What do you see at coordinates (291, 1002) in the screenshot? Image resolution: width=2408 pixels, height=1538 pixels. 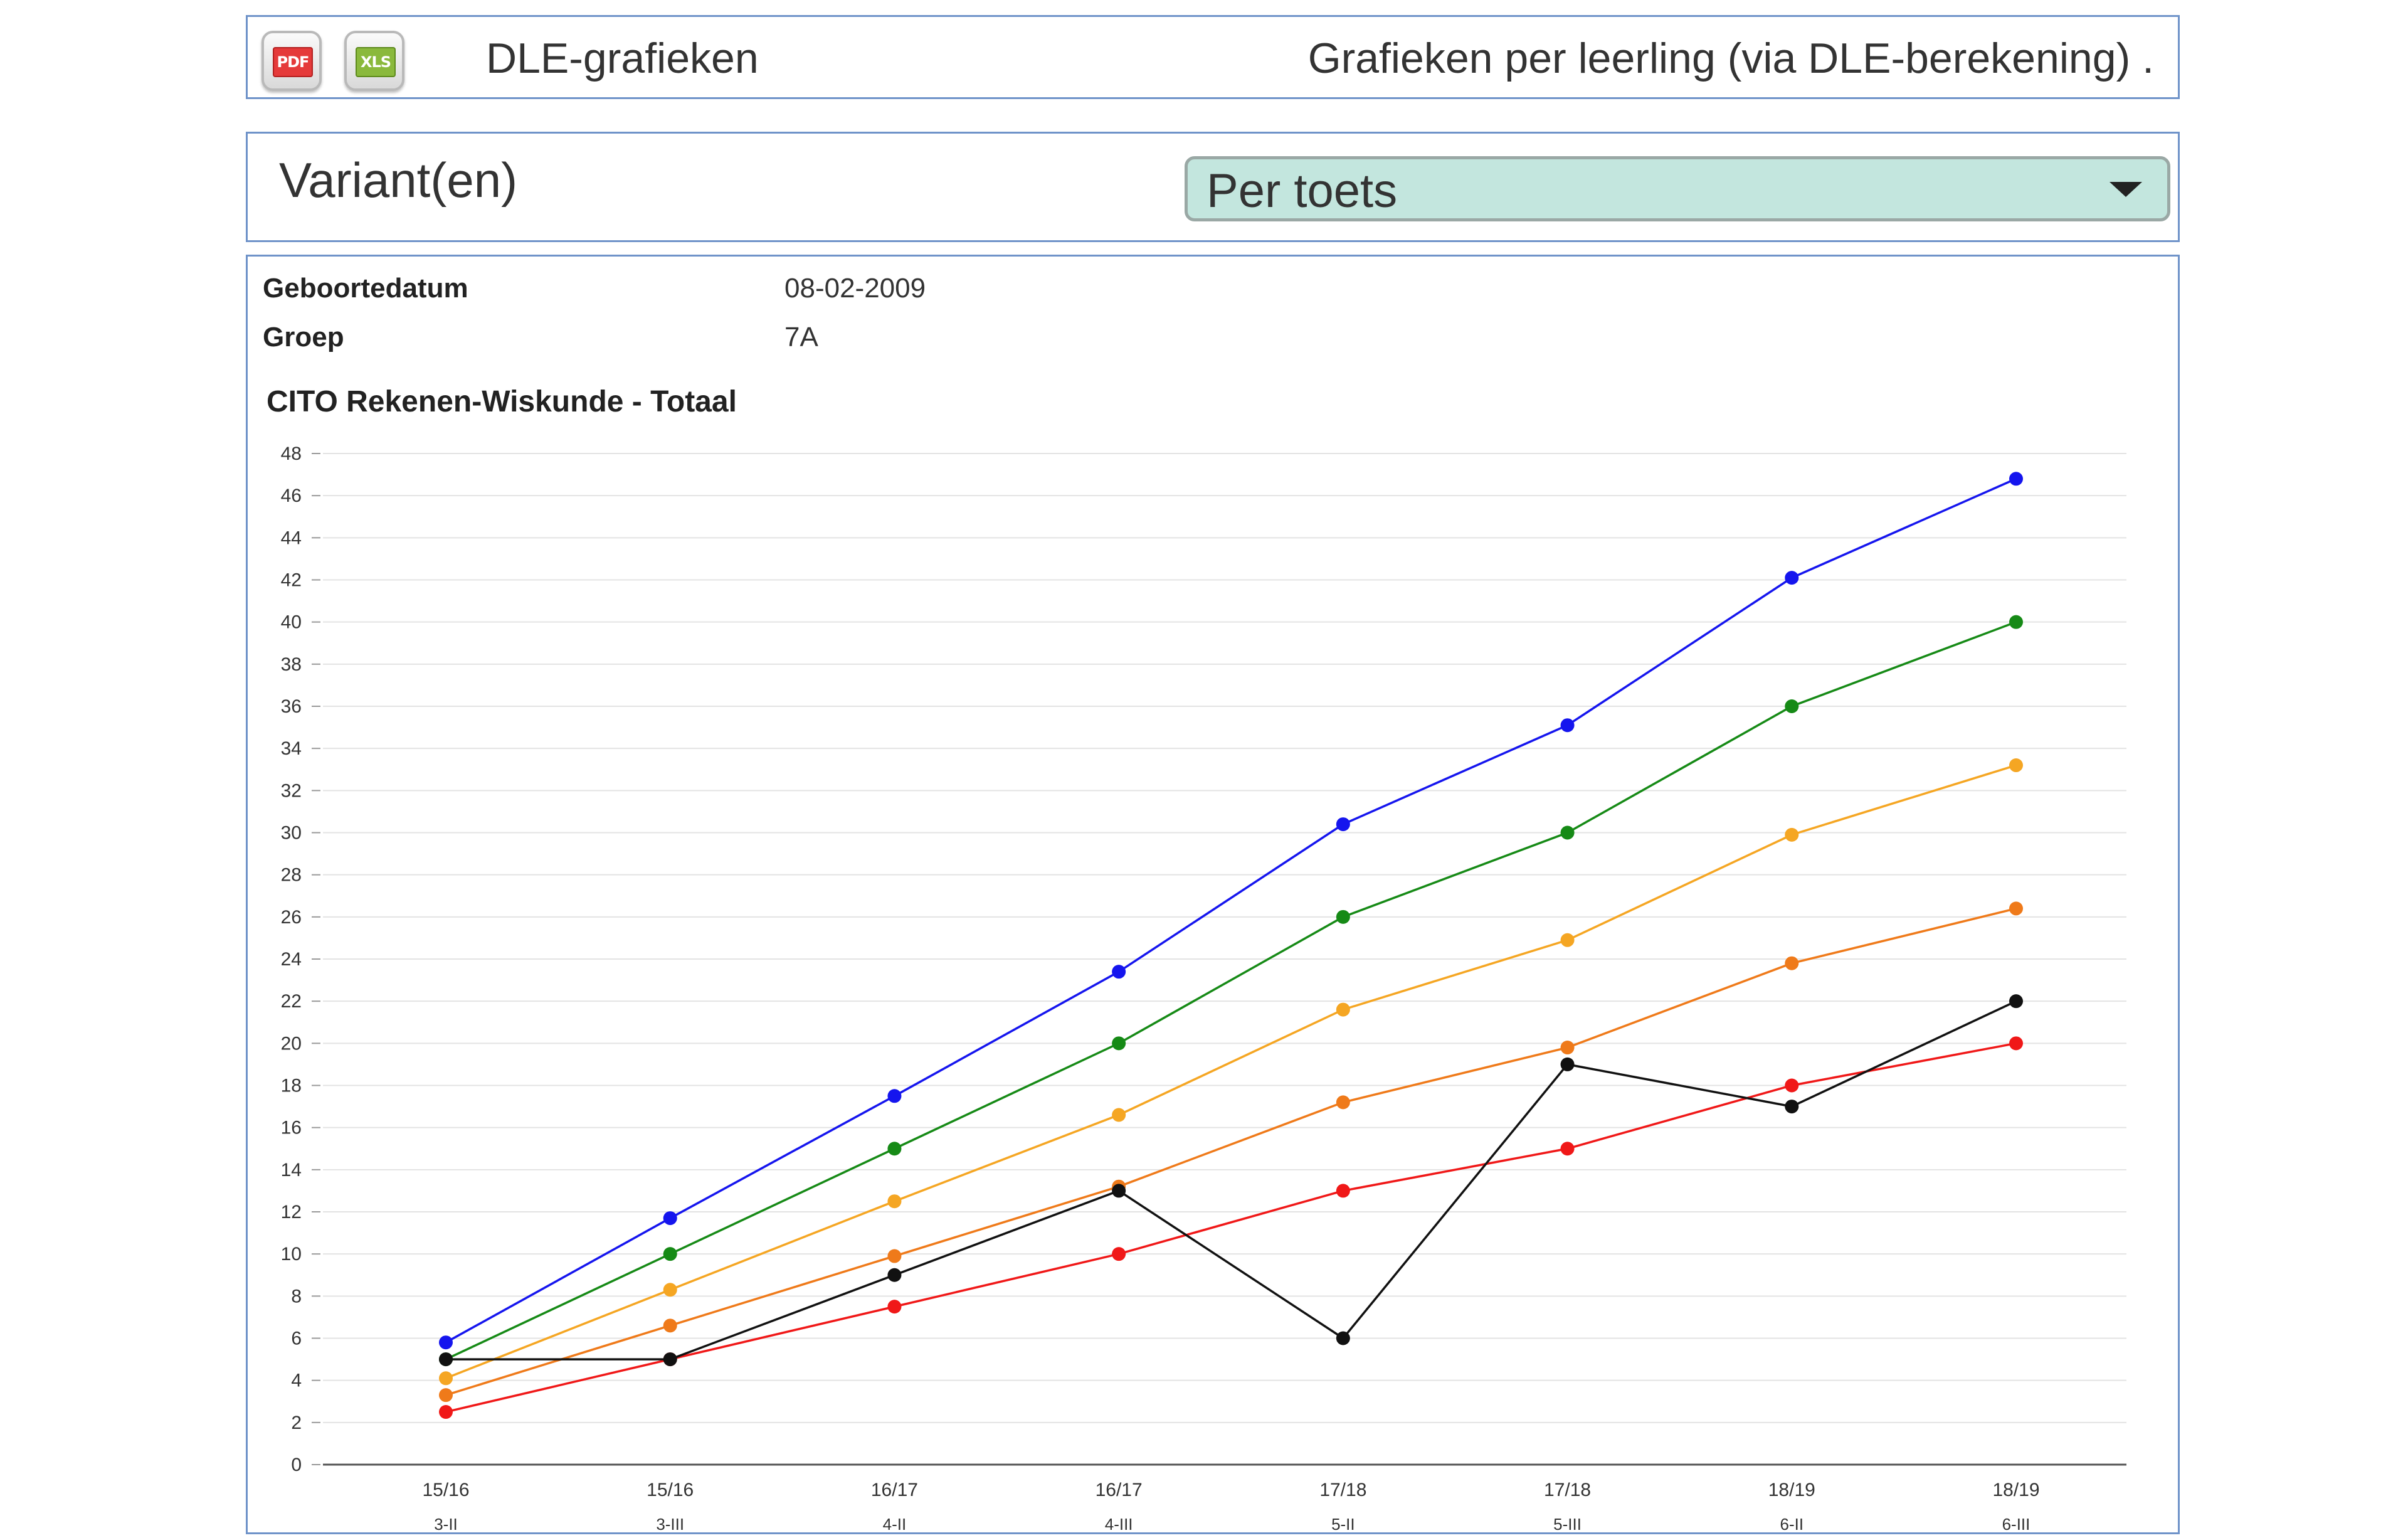 I see `y-tick-label: 22` at bounding box center [291, 1002].